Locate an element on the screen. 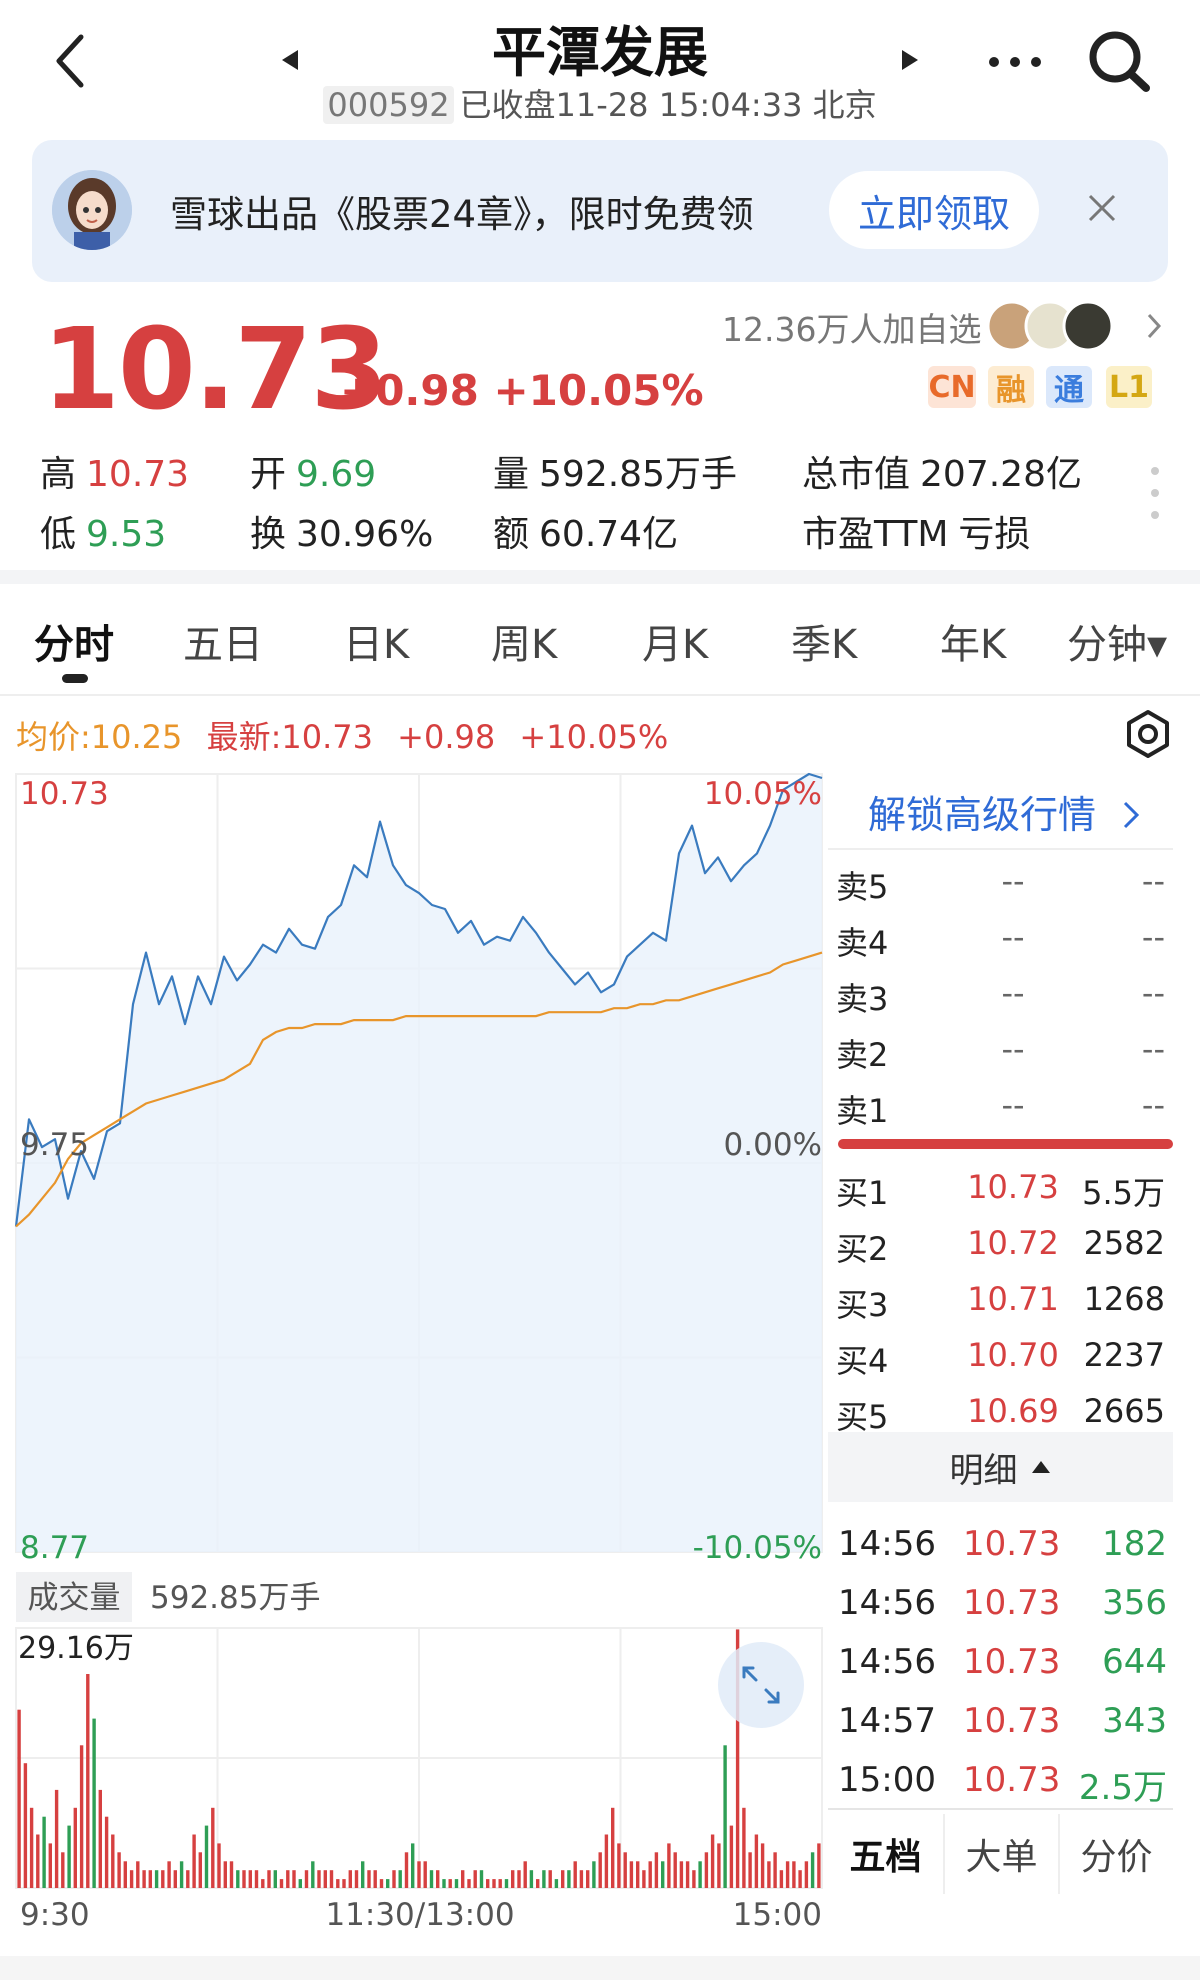  tab-price-distribution: 分价 is located at coordinates (1115, 1854).